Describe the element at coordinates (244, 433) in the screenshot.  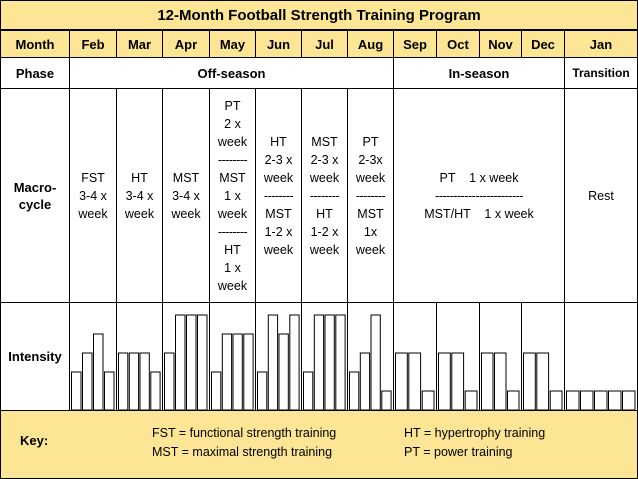
I see `key-fst: FST = functional strength training` at that location.